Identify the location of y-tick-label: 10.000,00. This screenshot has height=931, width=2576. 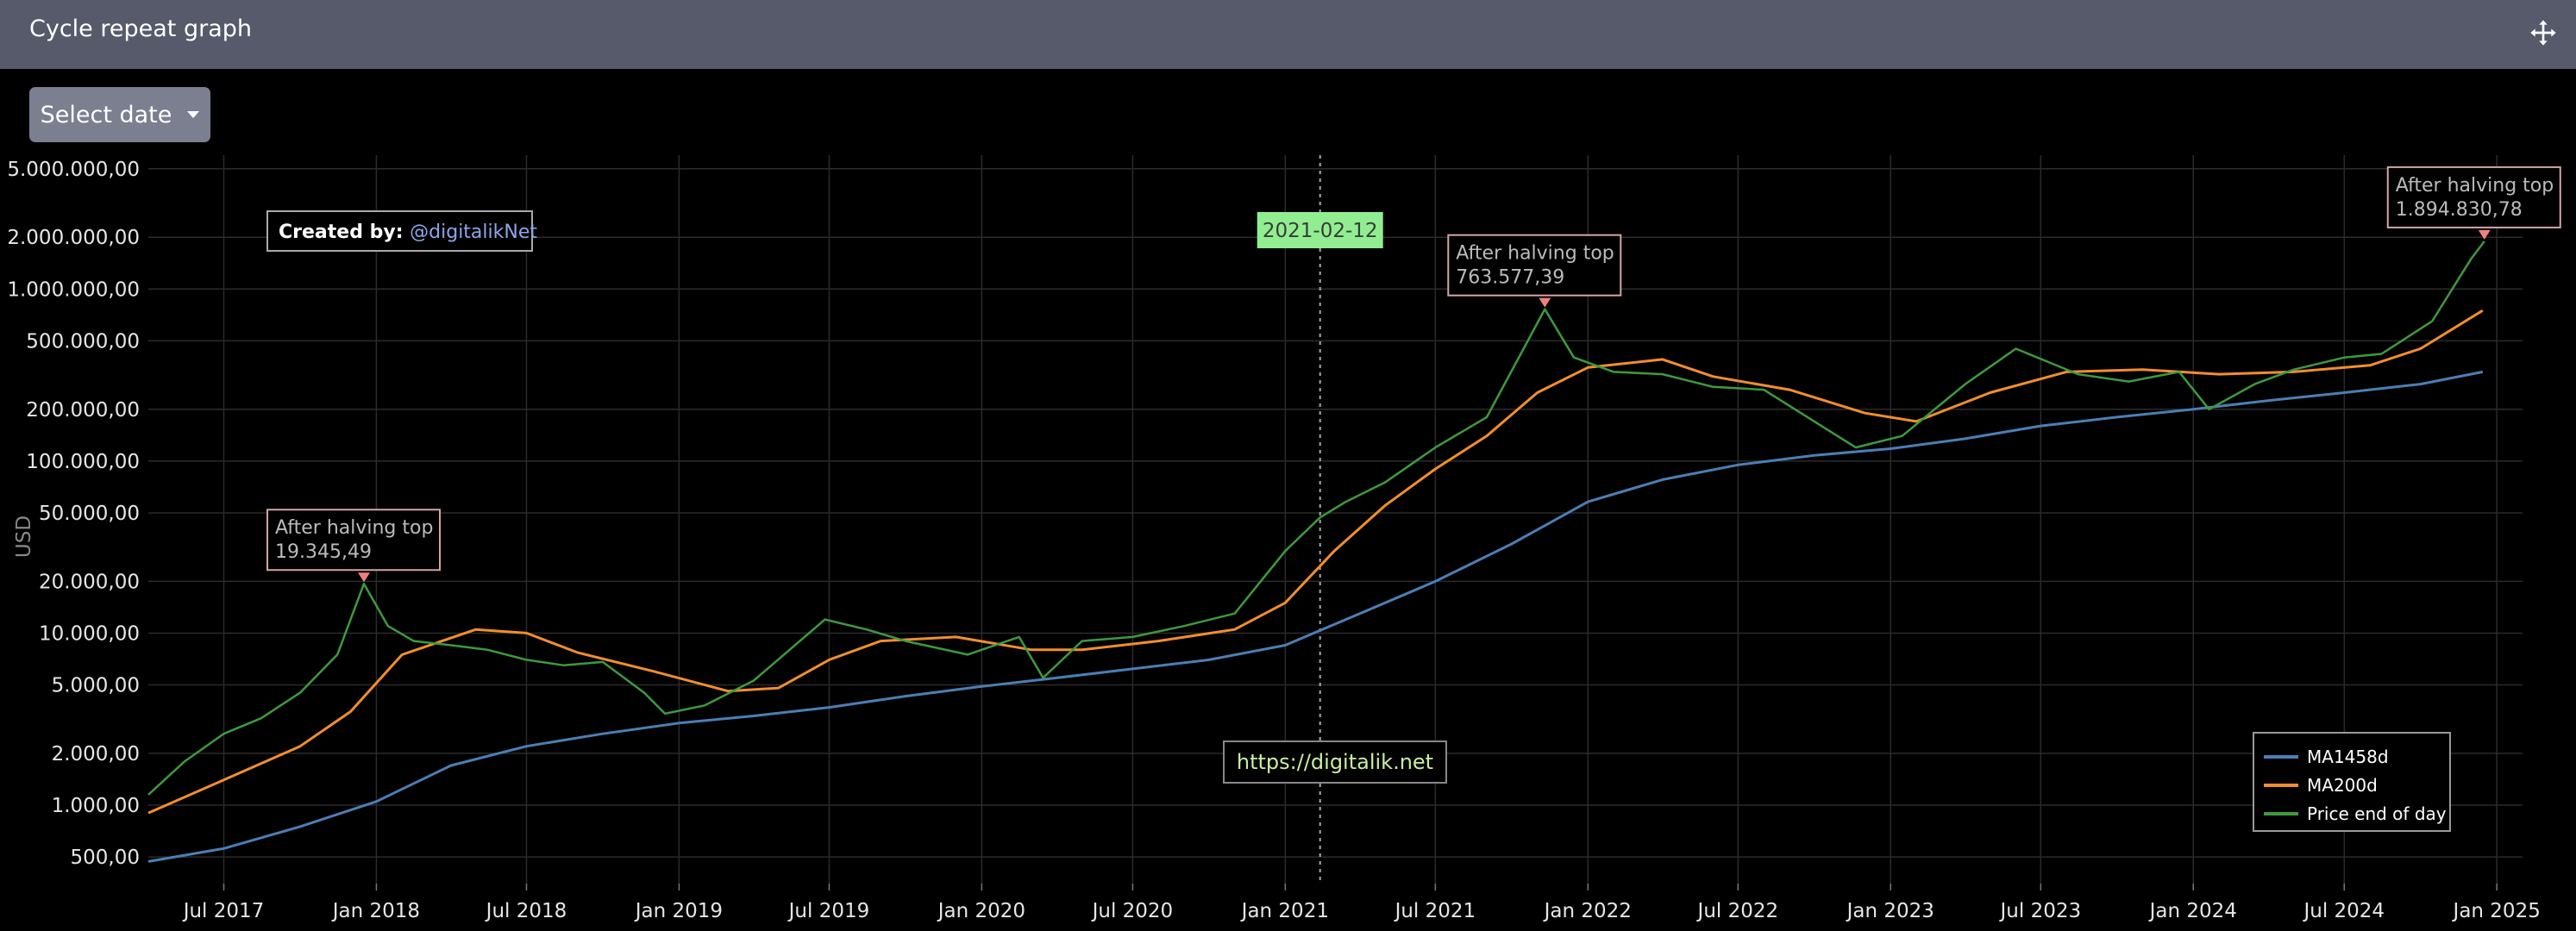
(89, 633).